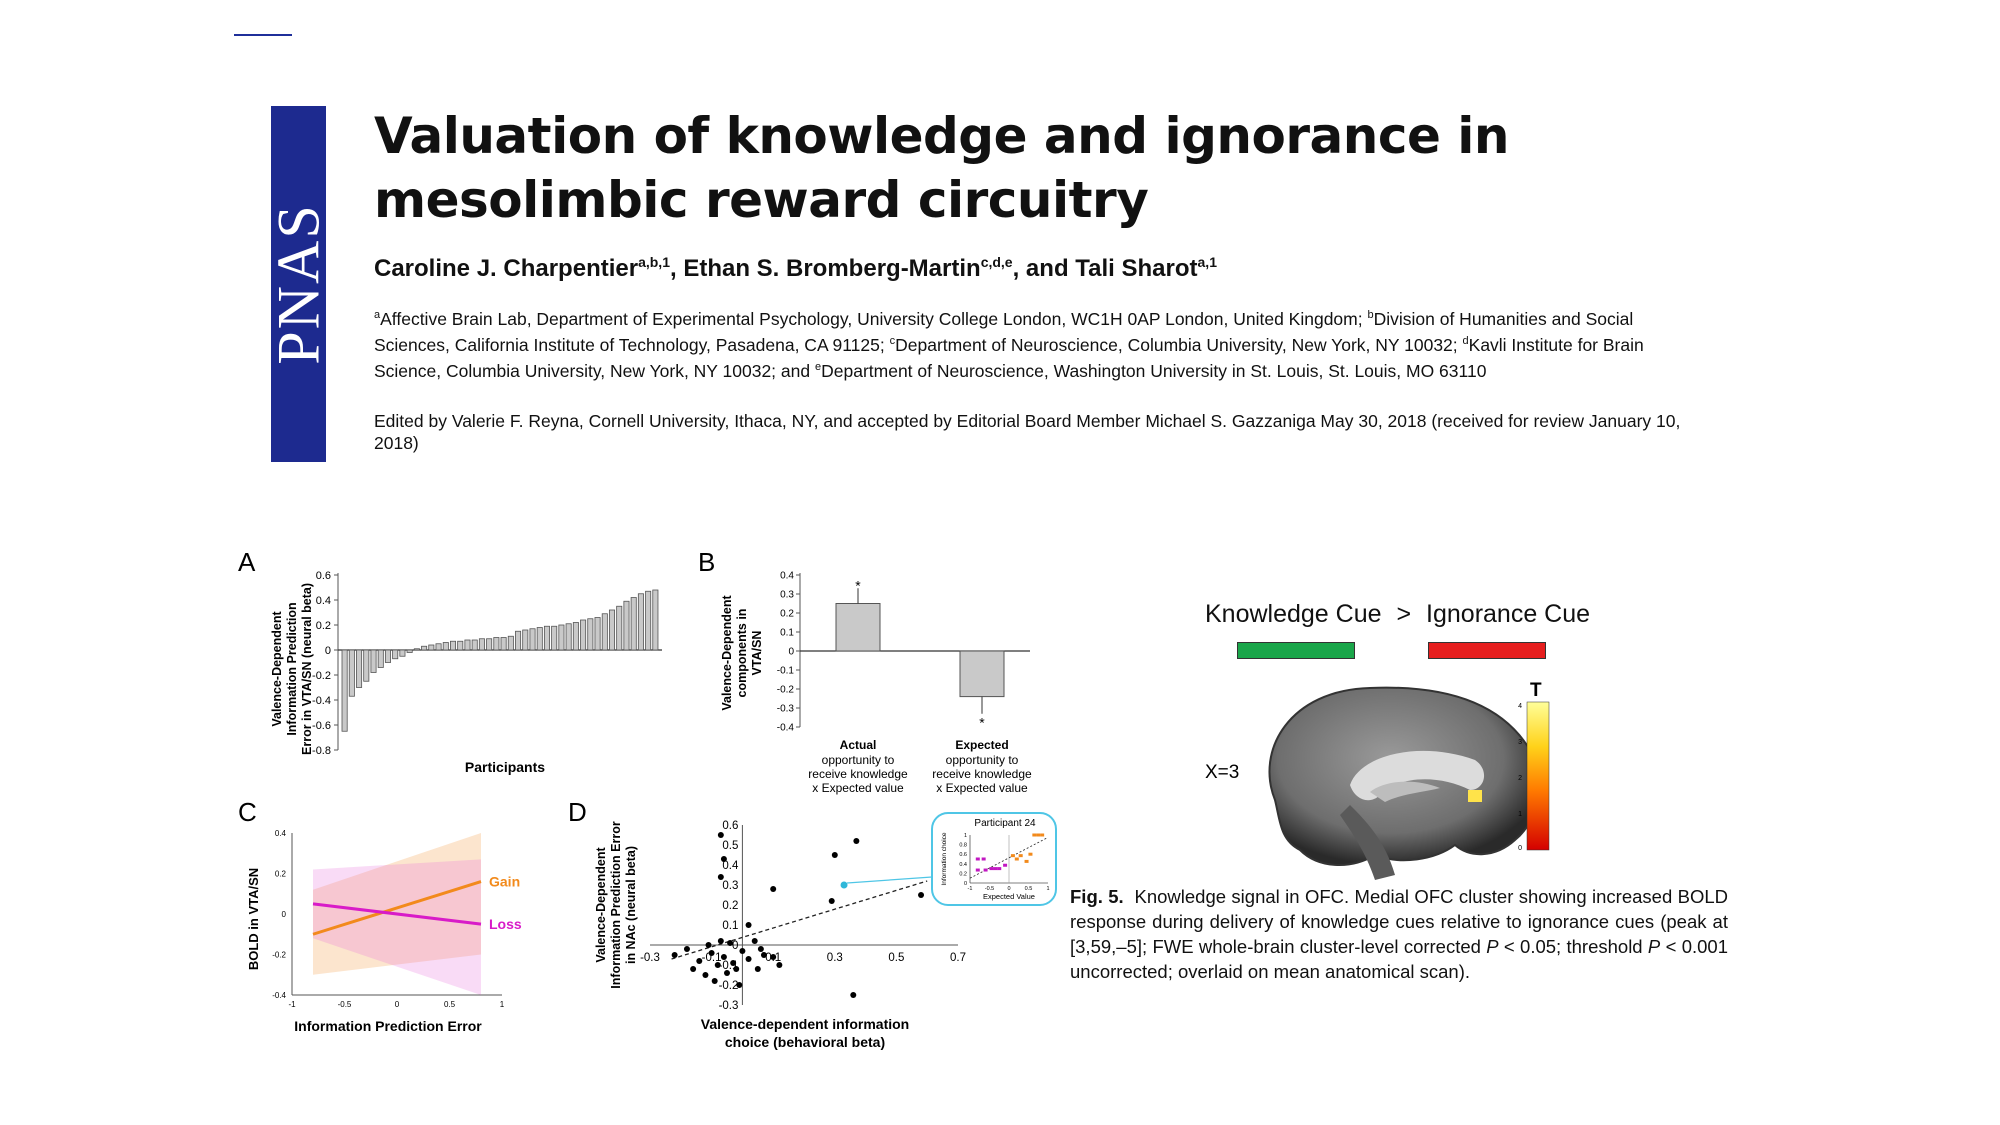 This screenshot has height=1125, width=2000. What do you see at coordinates (388, 1026) in the screenshot?
I see `panel-c-xlabel: Information Prediction Error` at bounding box center [388, 1026].